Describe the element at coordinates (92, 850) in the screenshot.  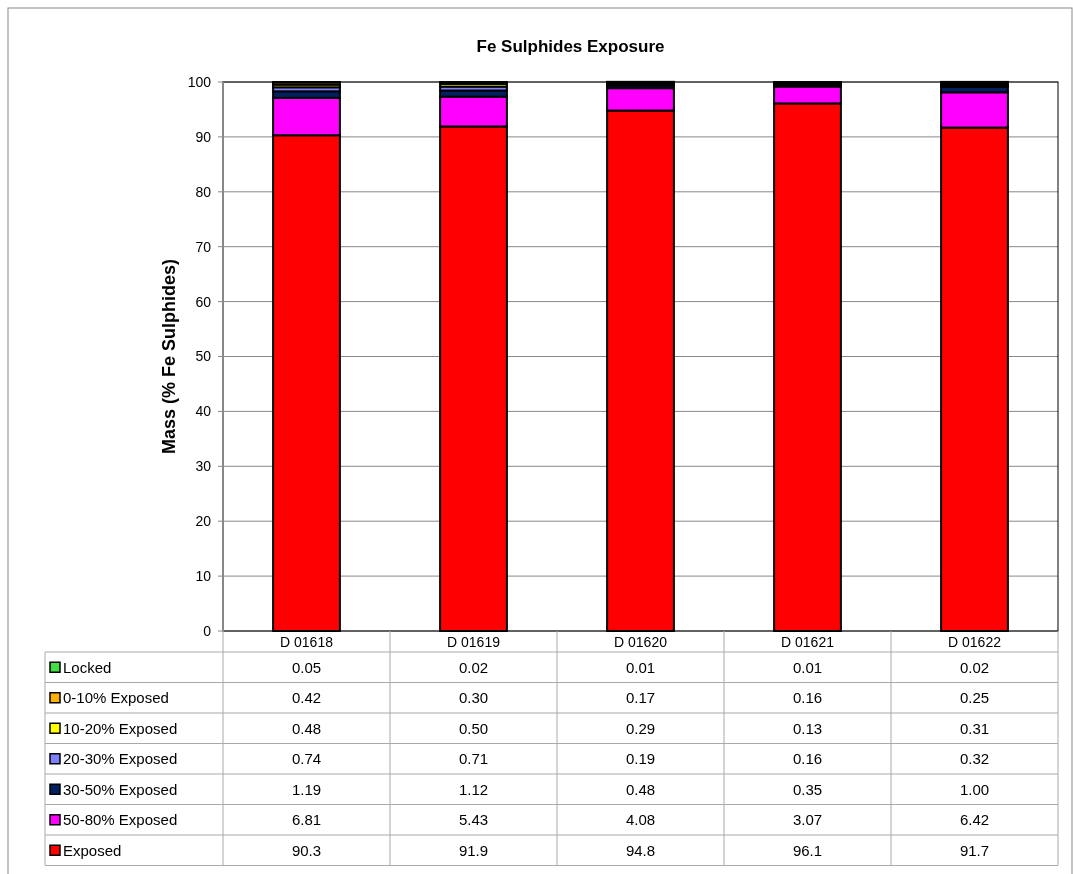
I see `legend-label: Exposed` at that location.